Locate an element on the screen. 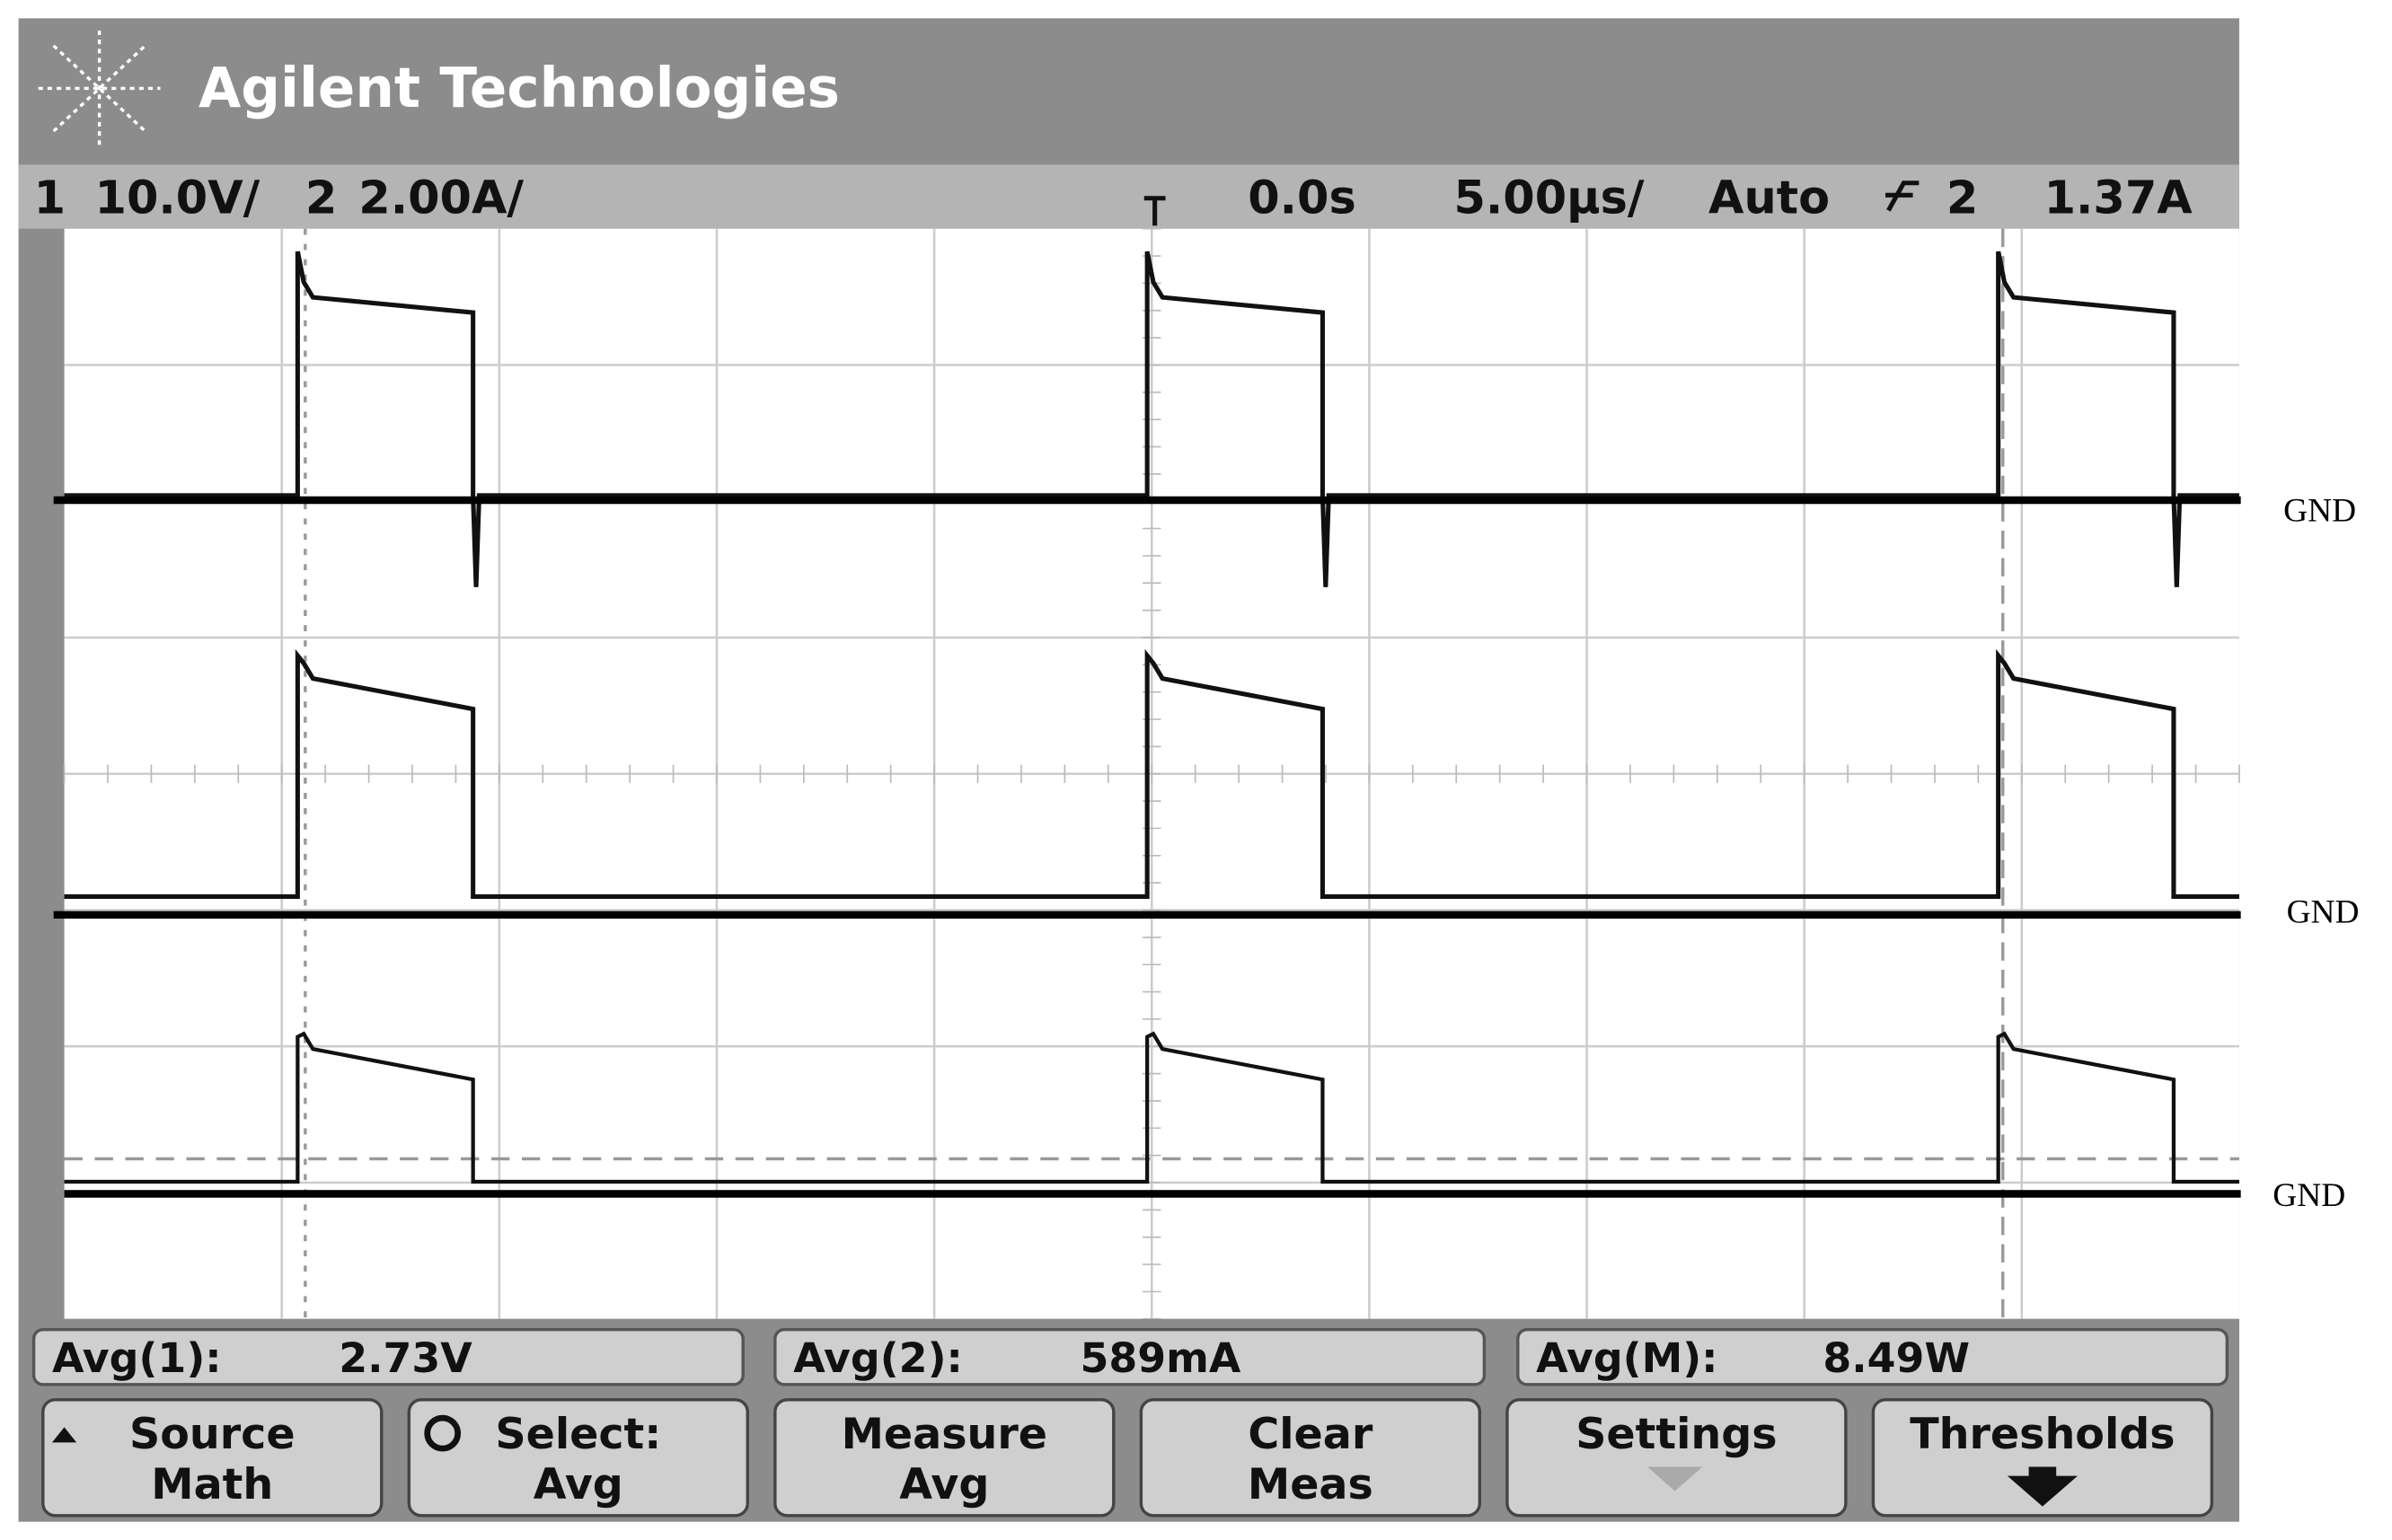 The width and height of the screenshot is (2392, 1540). measurement-label: Avg(1): is located at coordinates (137, 1357).